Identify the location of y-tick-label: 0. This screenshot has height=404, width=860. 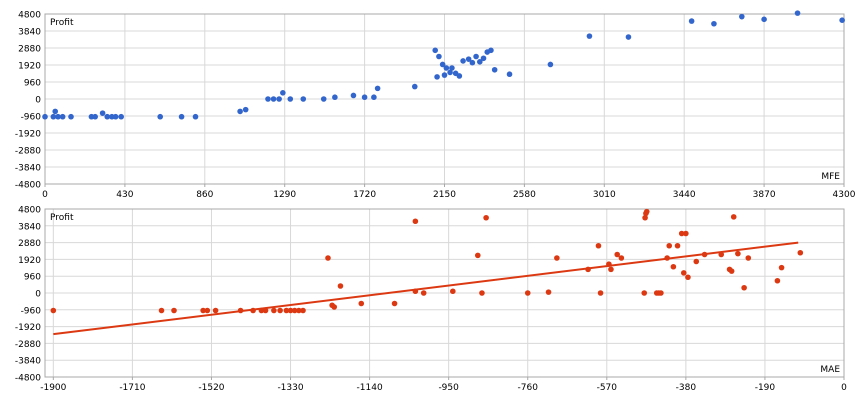
(38, 295).